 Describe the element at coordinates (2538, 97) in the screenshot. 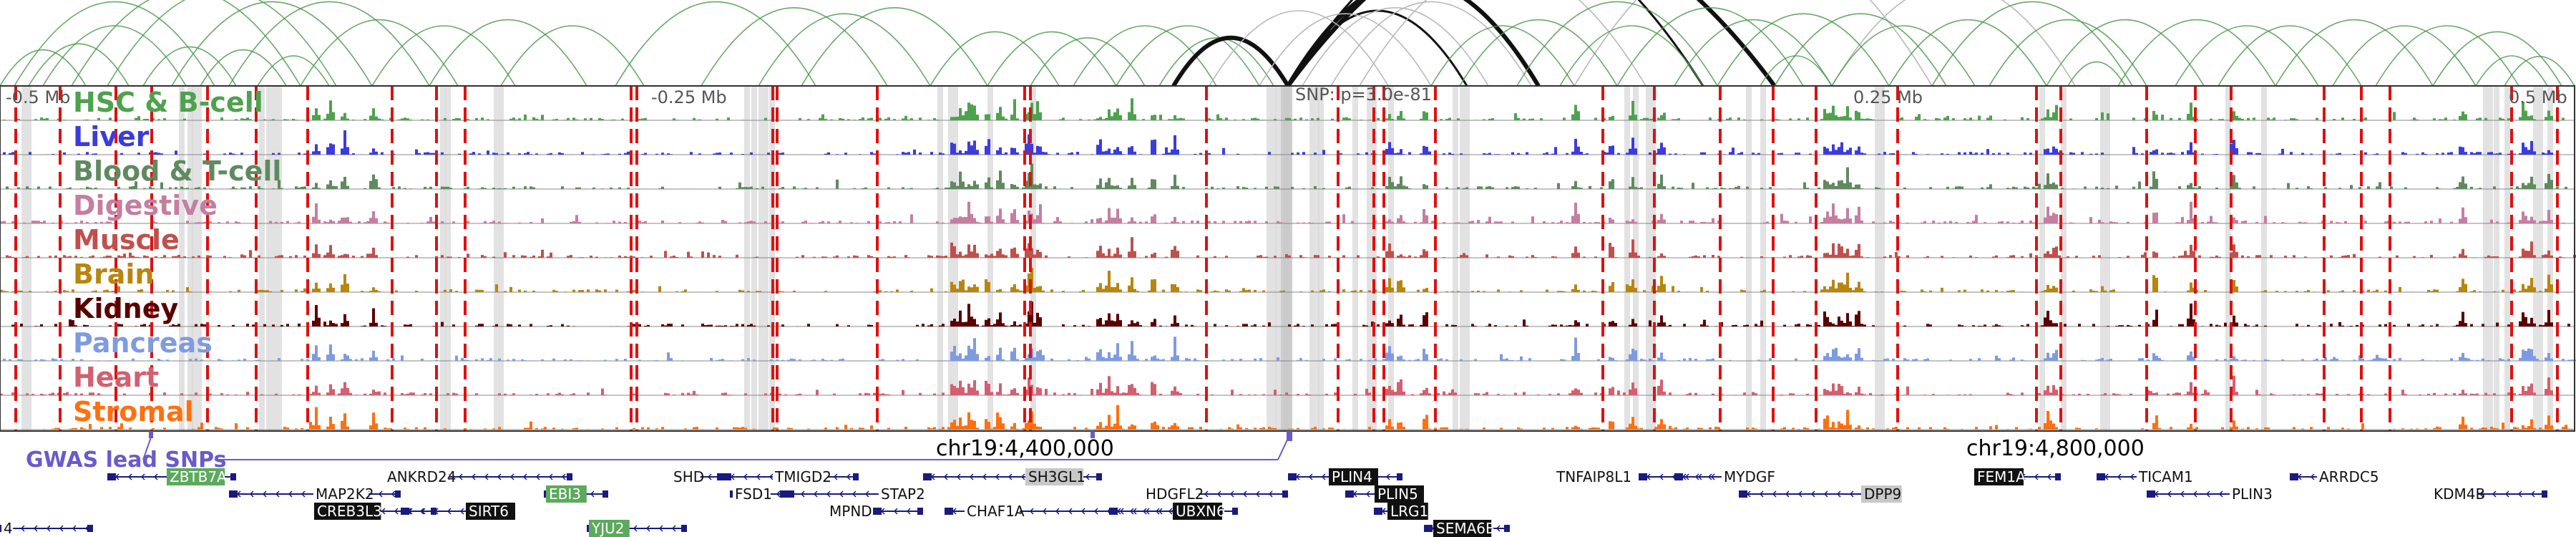

I see `tick-label-plus-0.5: 0.5 Mb` at that location.